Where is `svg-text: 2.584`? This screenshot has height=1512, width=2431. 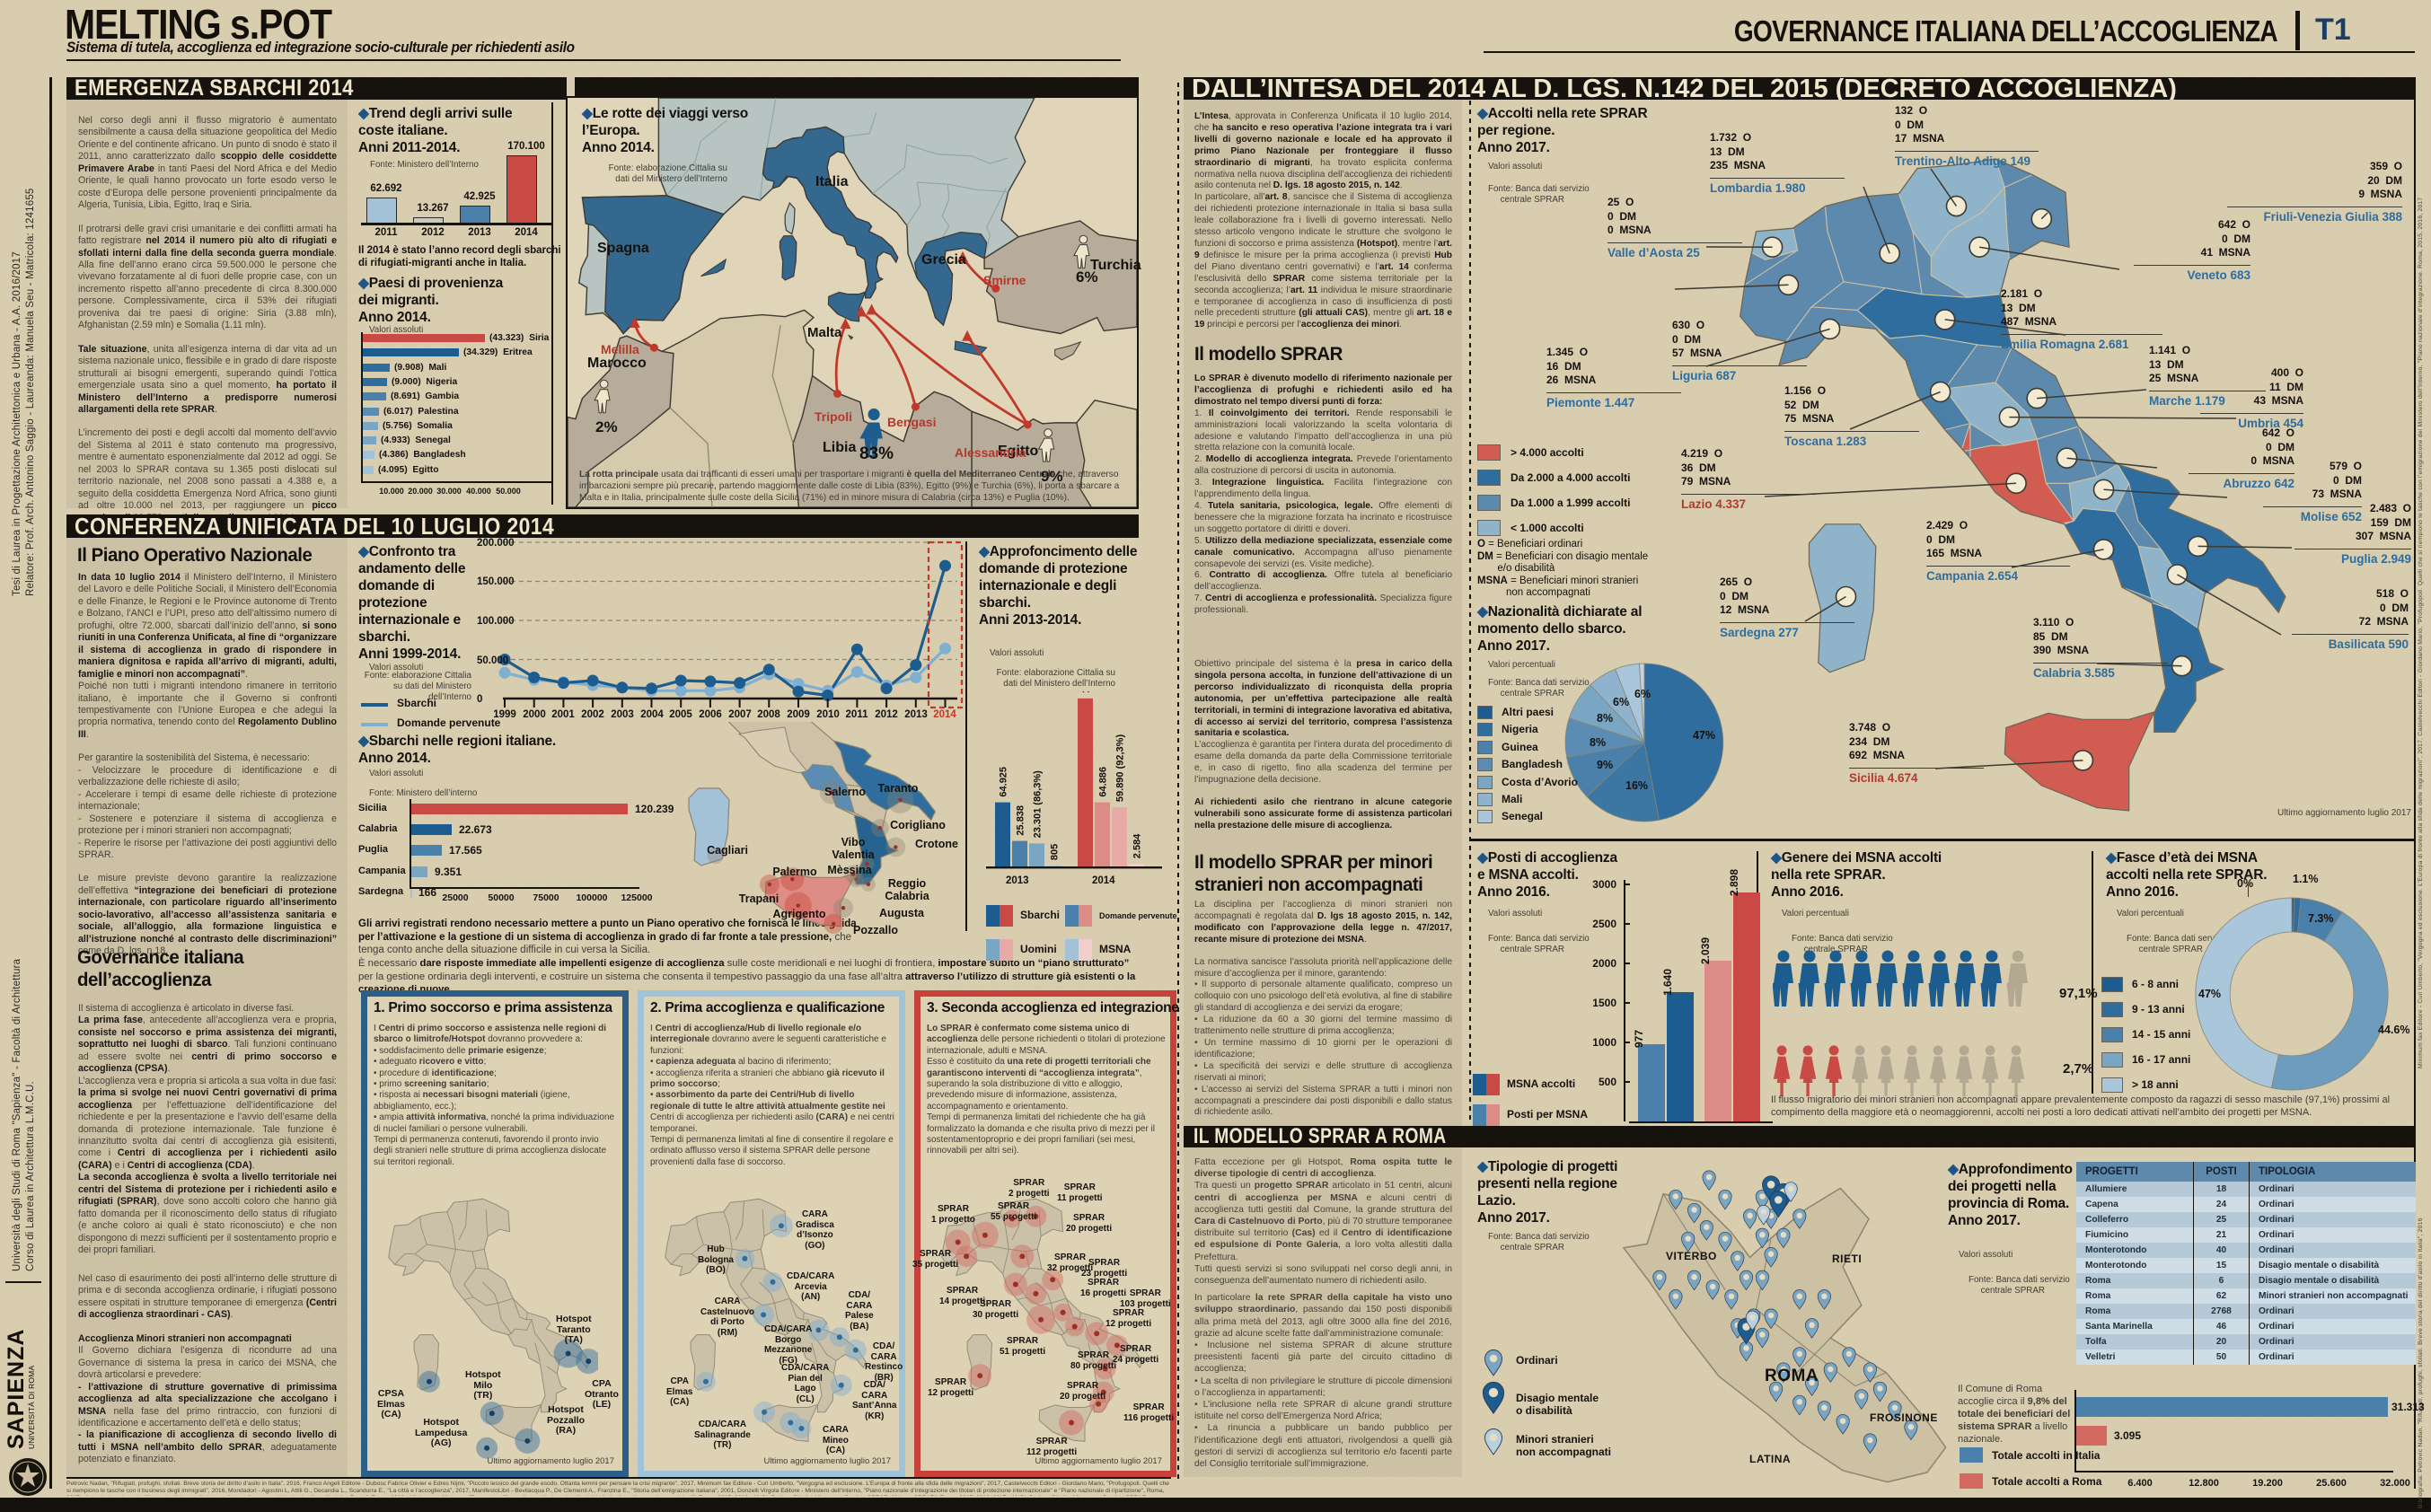 svg-text: 2.584 is located at coordinates (1137, 845).